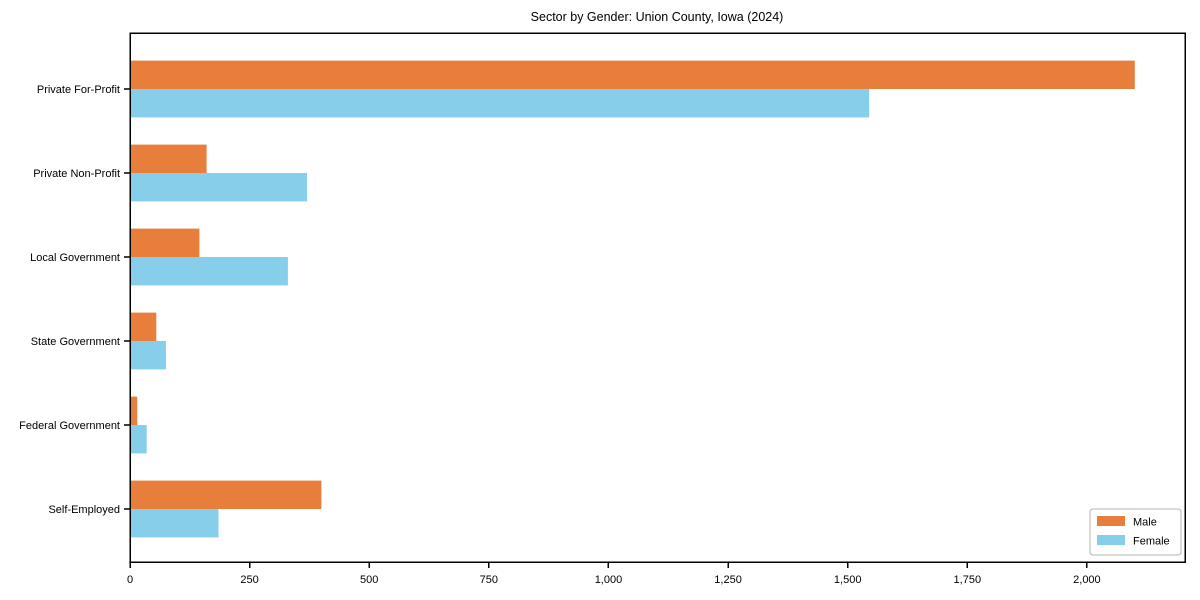 This screenshot has width=1200, height=600. Describe the element at coordinates (1135, 532) in the screenshot. I see `legend: Male Female` at that location.